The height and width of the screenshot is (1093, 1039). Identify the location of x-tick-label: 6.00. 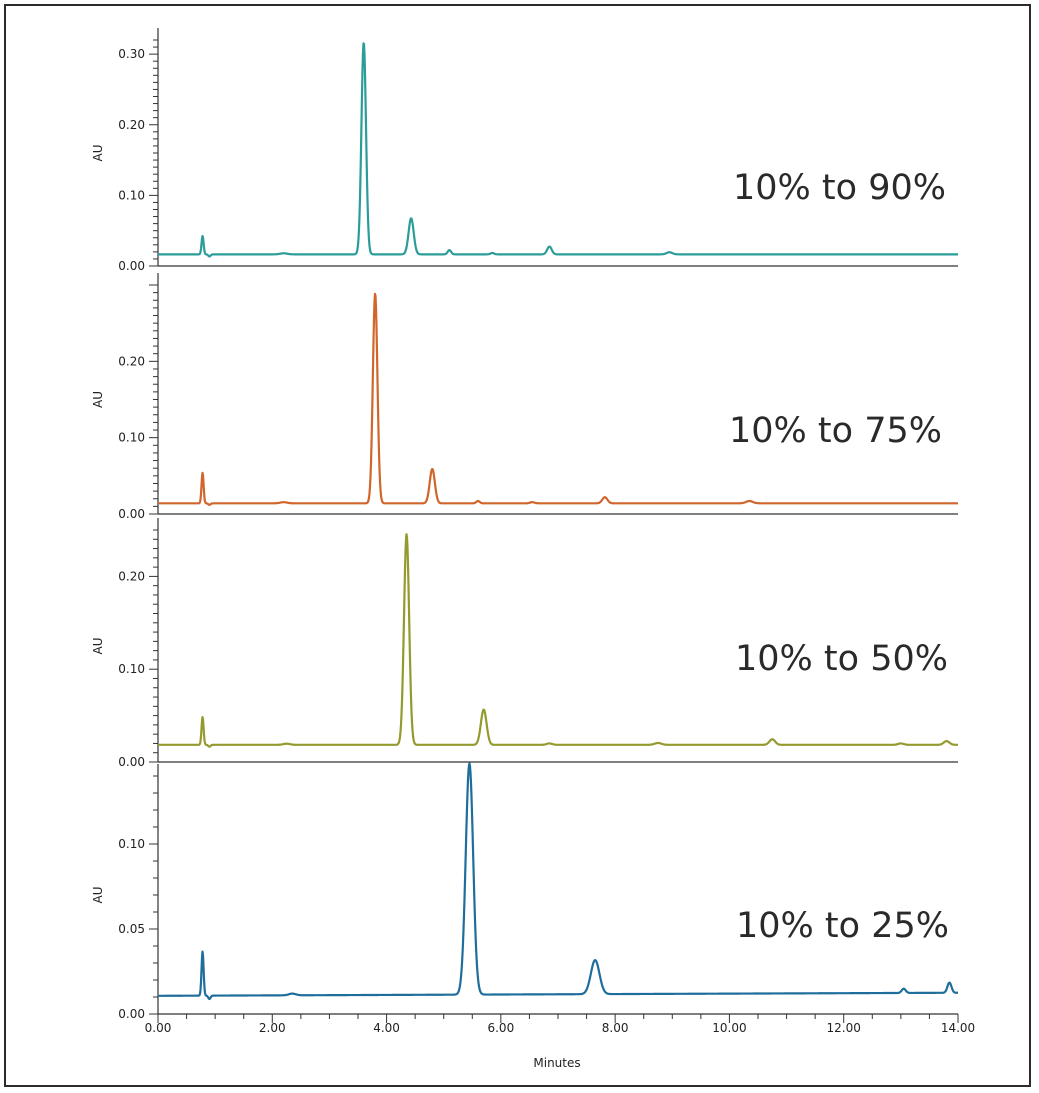
(500, 1028).